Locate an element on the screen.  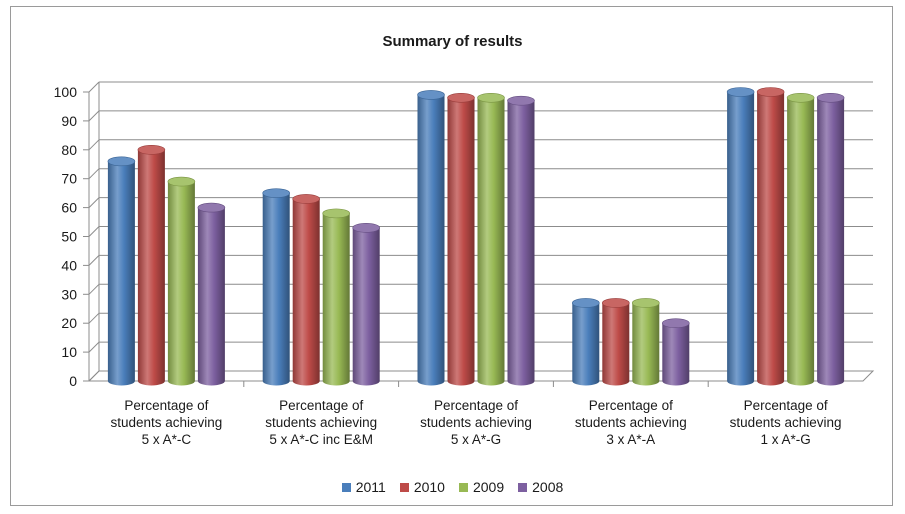
y-tick-label: 50 is located at coordinates (69, 237).